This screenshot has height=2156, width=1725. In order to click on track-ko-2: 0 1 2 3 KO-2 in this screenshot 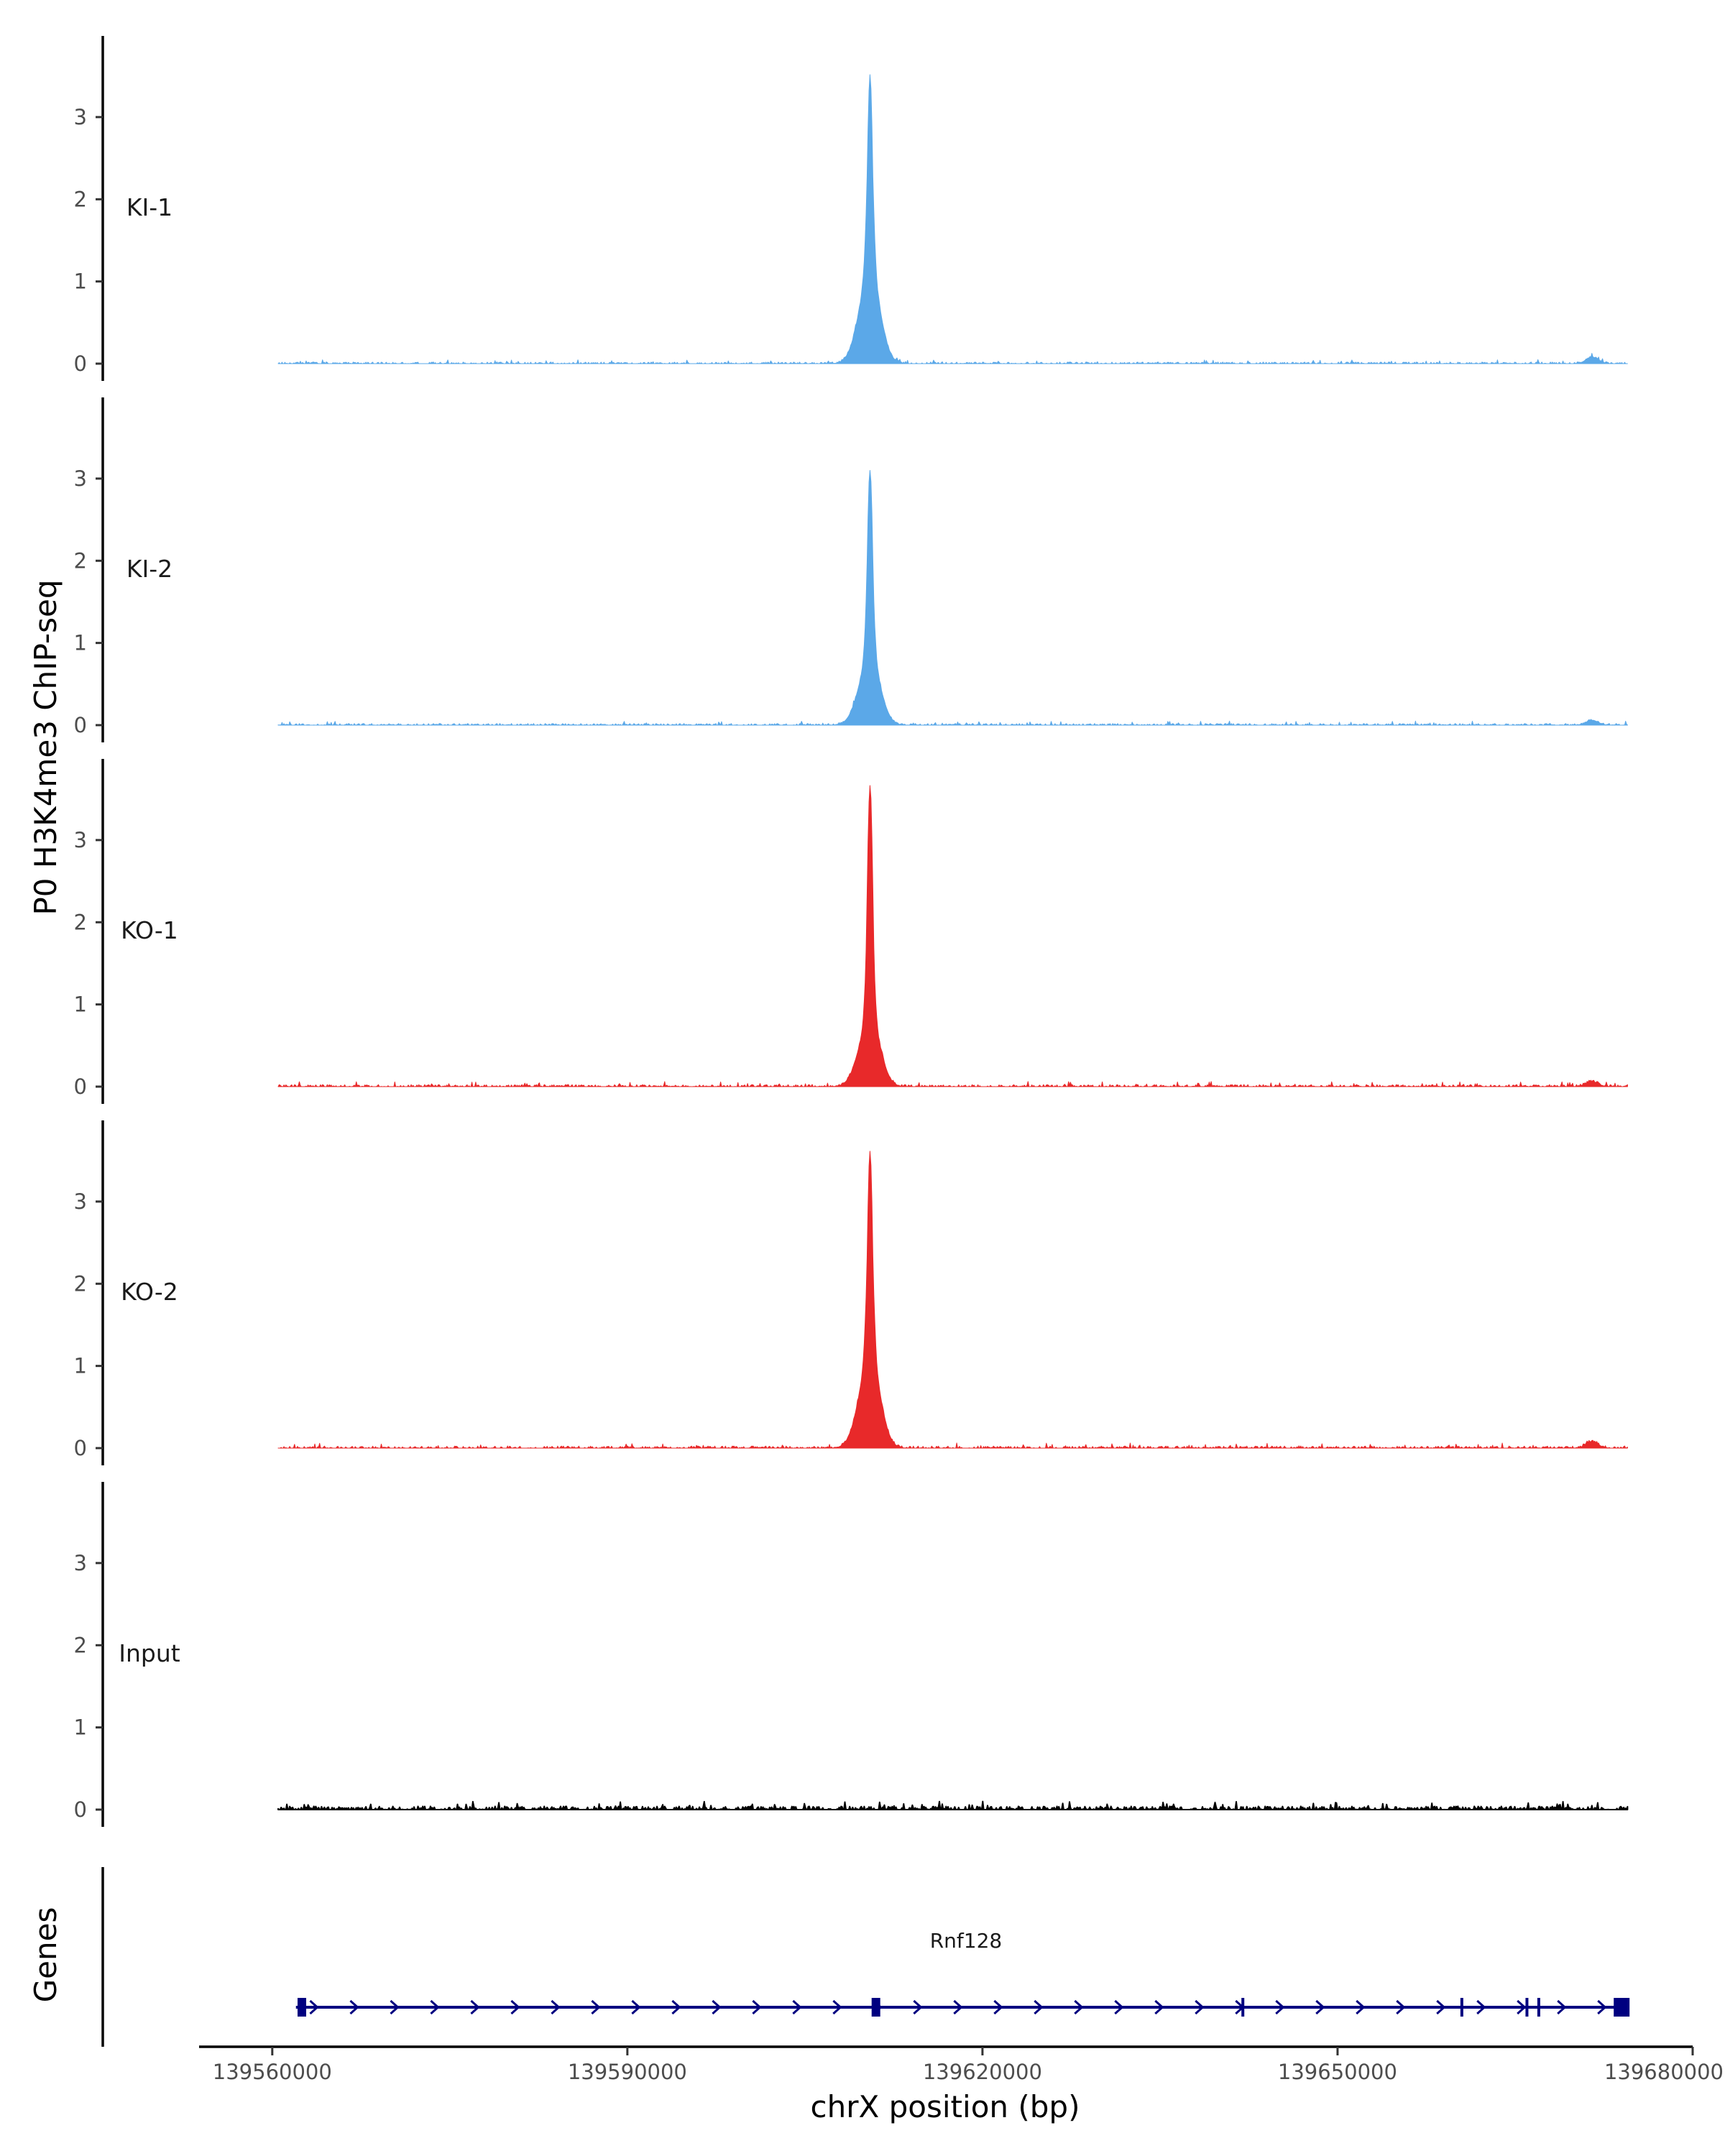, I will do `click(851, 1292)`.